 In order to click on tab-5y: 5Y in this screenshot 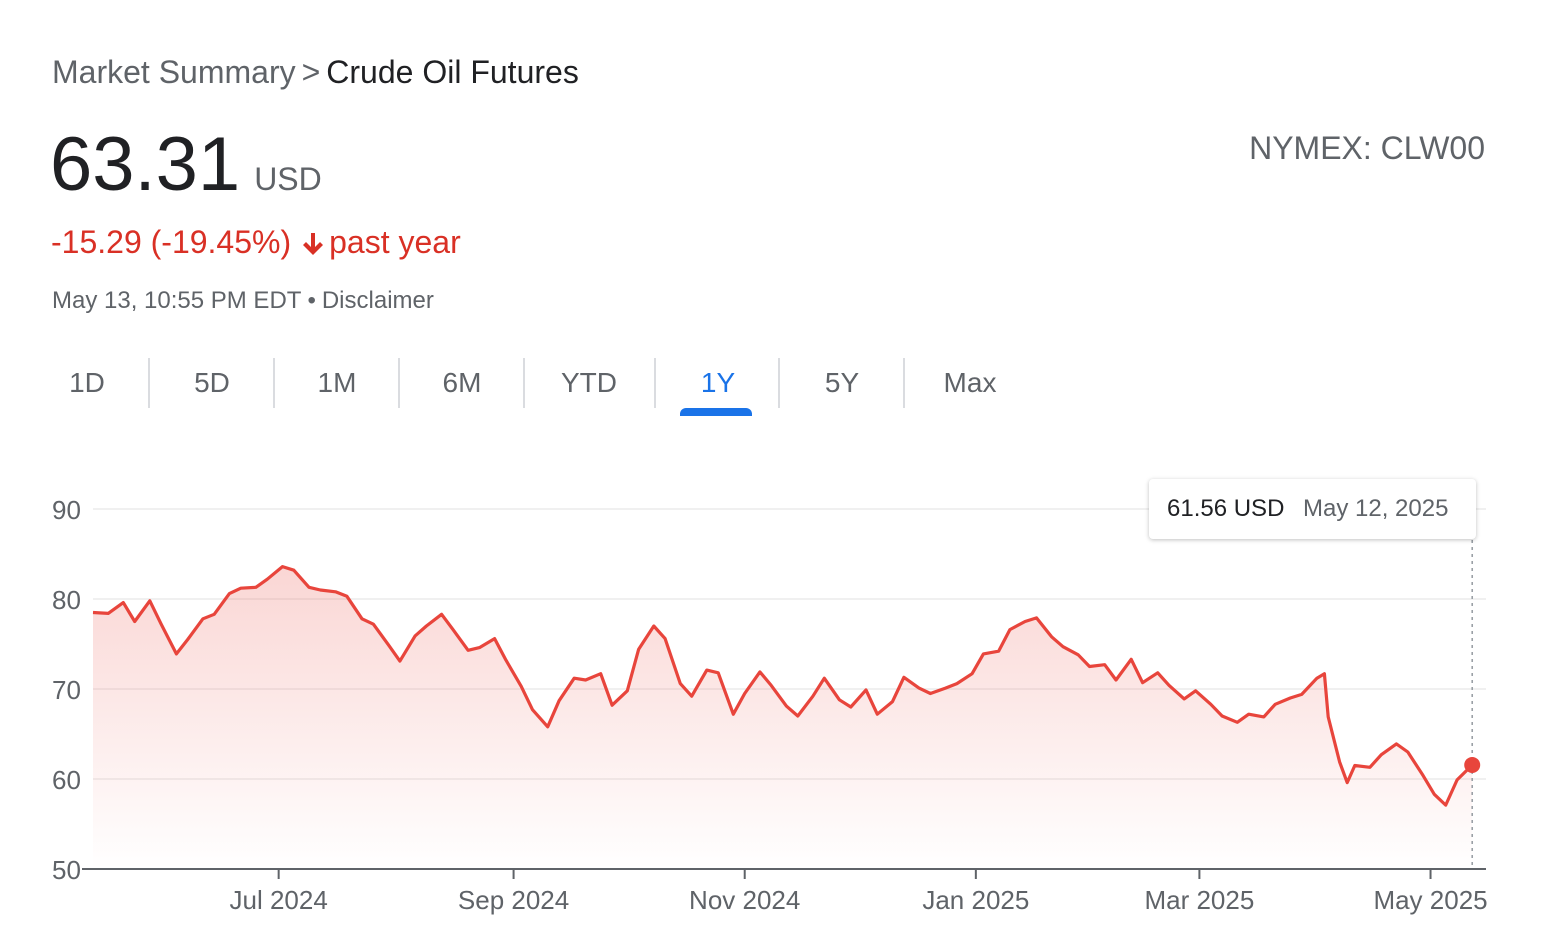, I will do `click(842, 382)`.